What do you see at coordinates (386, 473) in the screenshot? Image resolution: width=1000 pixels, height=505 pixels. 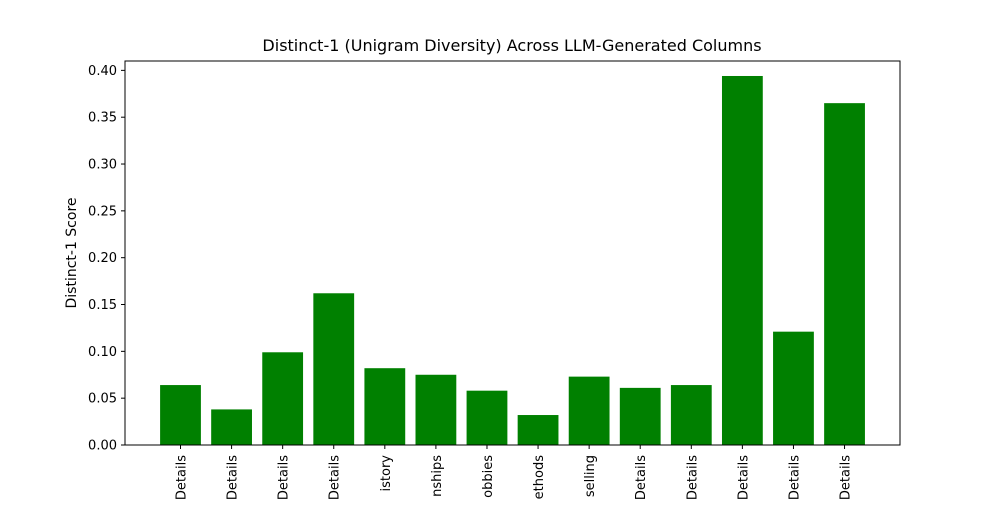 I see `x-tick-label: istory` at bounding box center [386, 473].